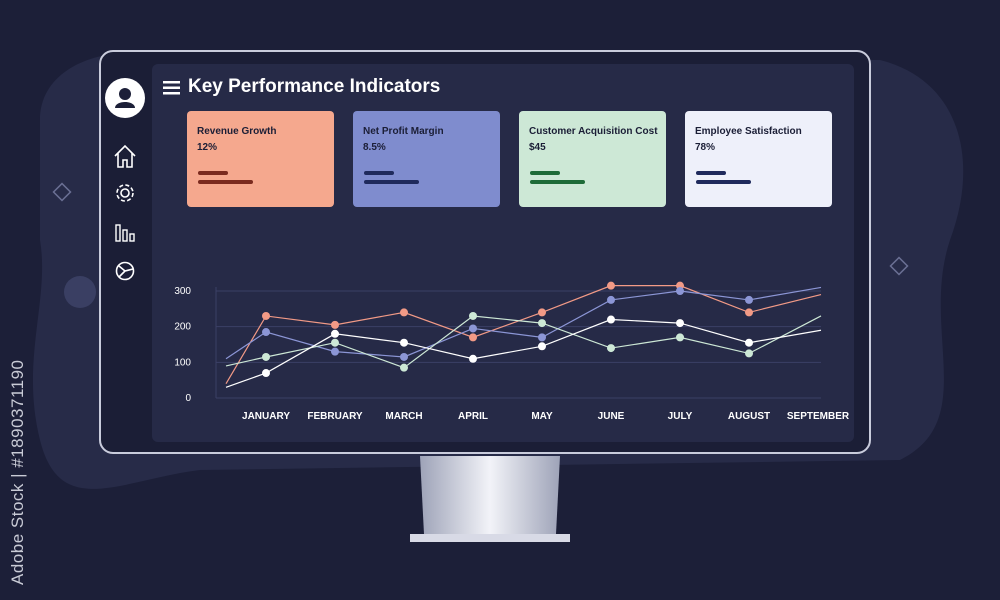 Image resolution: width=1000 pixels, height=600 pixels. I want to click on y-tick-label: 300, so click(182, 291).